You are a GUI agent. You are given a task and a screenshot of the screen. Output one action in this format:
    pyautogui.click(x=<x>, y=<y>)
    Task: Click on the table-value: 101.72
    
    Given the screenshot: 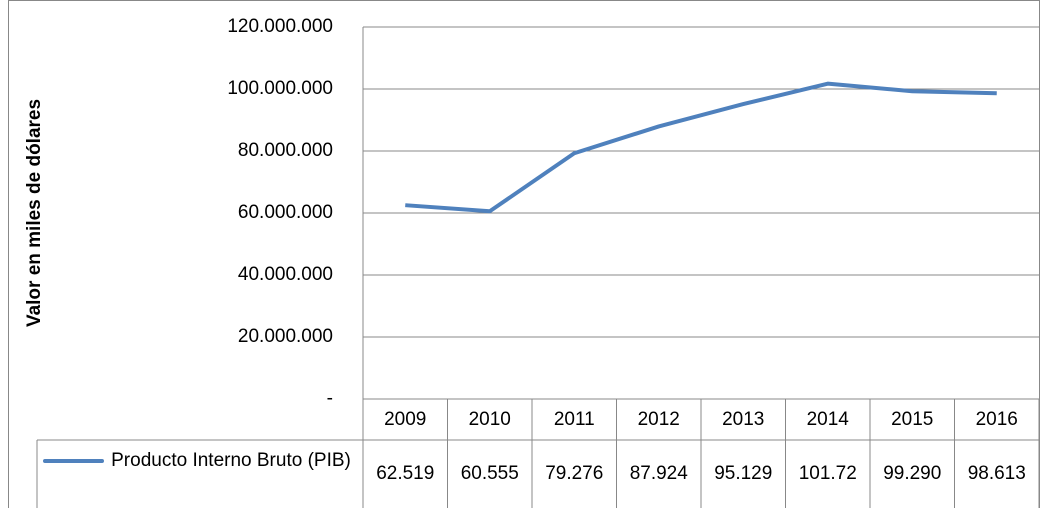 What is the action you would take?
    pyautogui.click(x=828, y=473)
    